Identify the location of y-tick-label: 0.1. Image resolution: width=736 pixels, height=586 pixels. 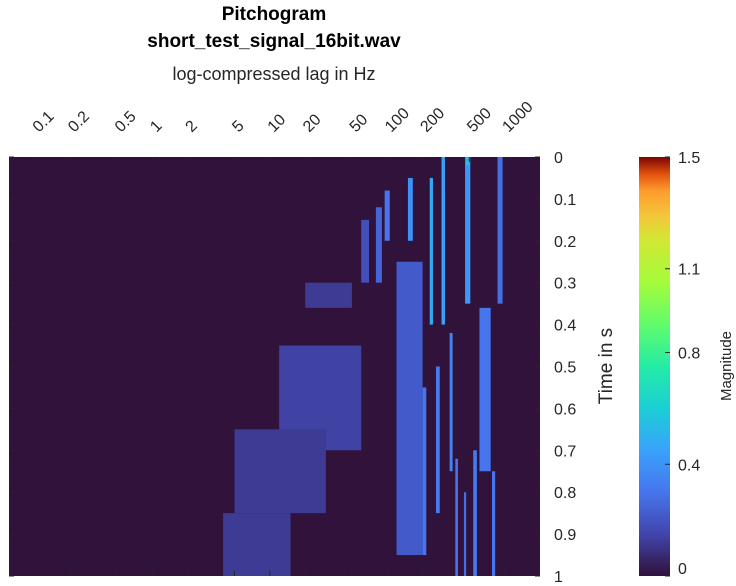
(565, 200).